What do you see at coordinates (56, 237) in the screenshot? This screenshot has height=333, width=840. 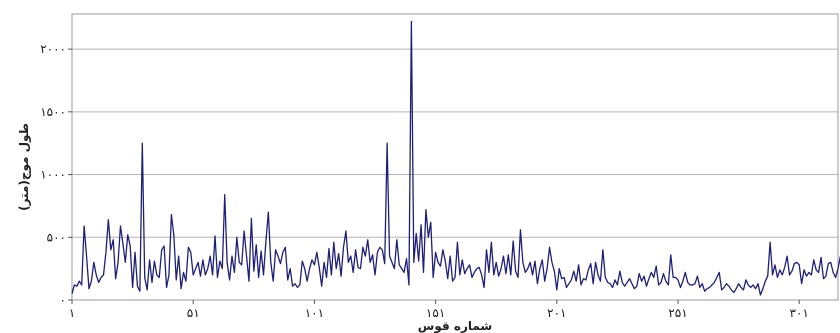 I see `y-tick-label: ۵۰۰` at bounding box center [56, 237].